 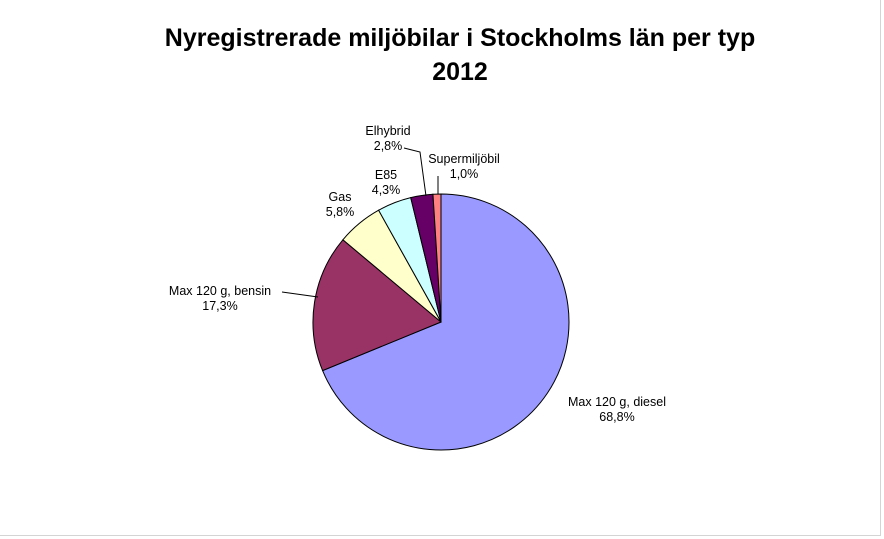 I want to click on slice-value-label: 17,3%, so click(x=219, y=306).